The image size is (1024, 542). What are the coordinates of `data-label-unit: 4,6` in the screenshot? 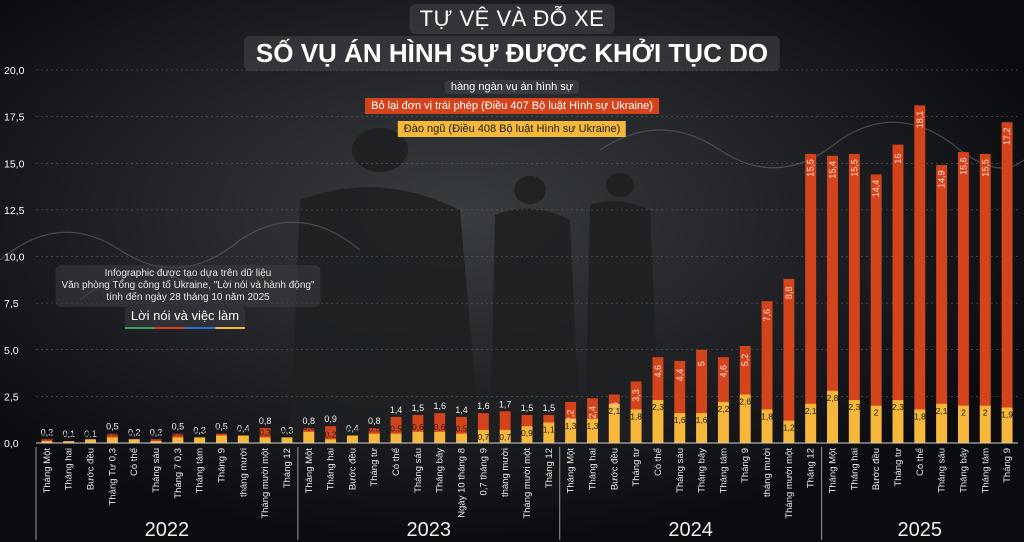 It's located at (723, 371).